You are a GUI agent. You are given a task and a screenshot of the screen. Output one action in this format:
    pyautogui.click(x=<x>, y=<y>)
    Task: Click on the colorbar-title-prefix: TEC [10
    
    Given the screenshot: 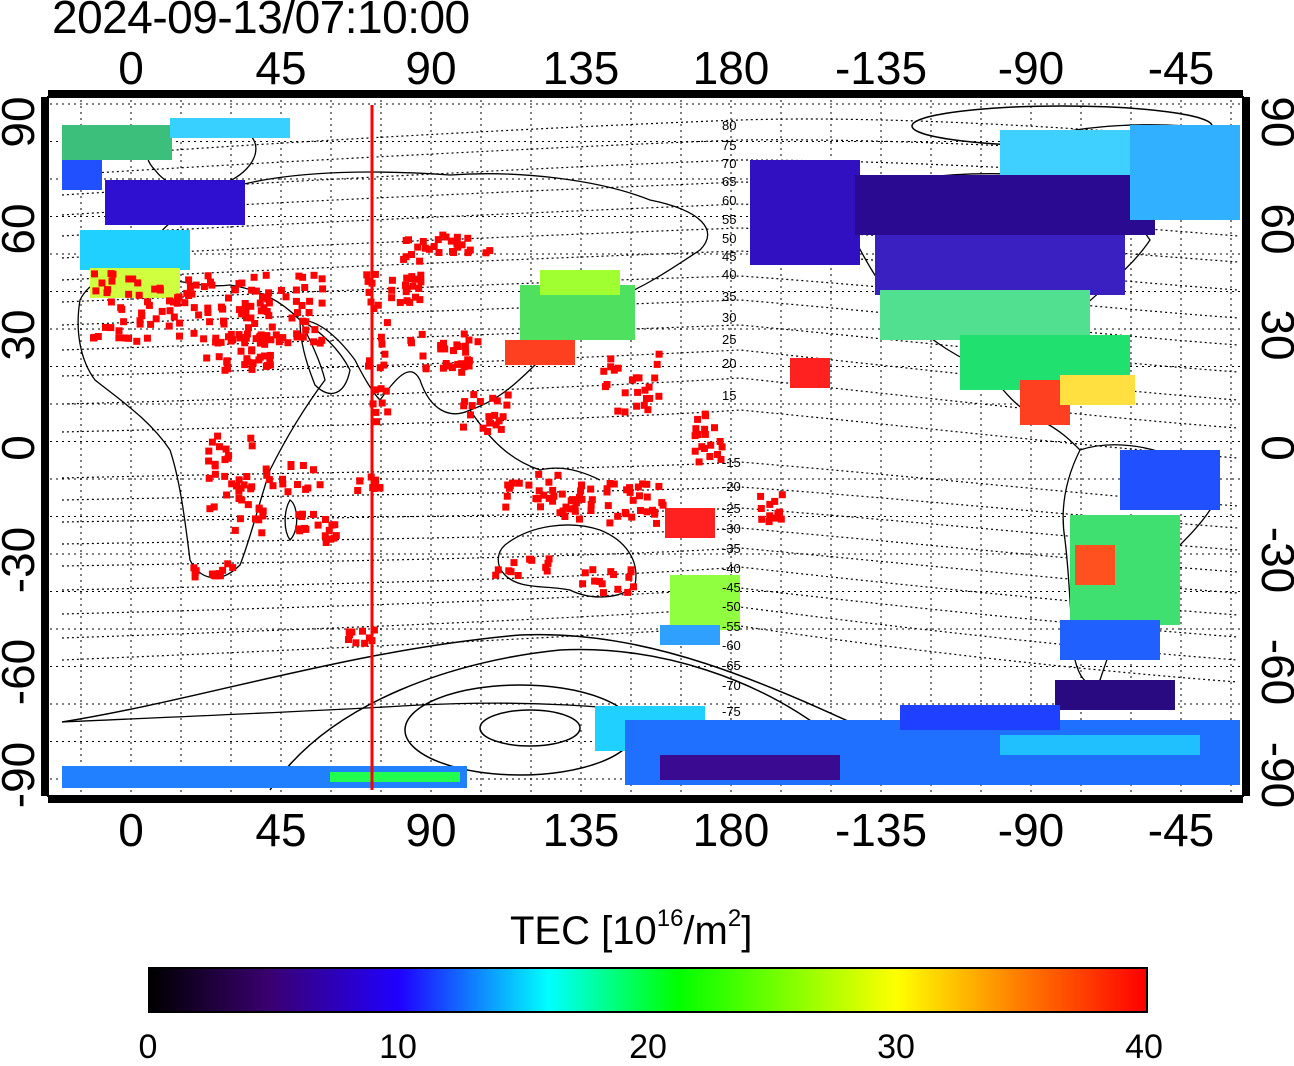 What is the action you would take?
    pyautogui.click(x=583, y=931)
    